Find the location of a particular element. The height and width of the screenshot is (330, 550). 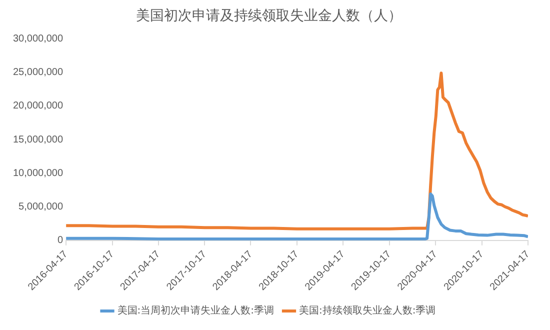

legend-label: 美国:当周初次申请失业金人数:季调 is located at coordinates (195, 310).